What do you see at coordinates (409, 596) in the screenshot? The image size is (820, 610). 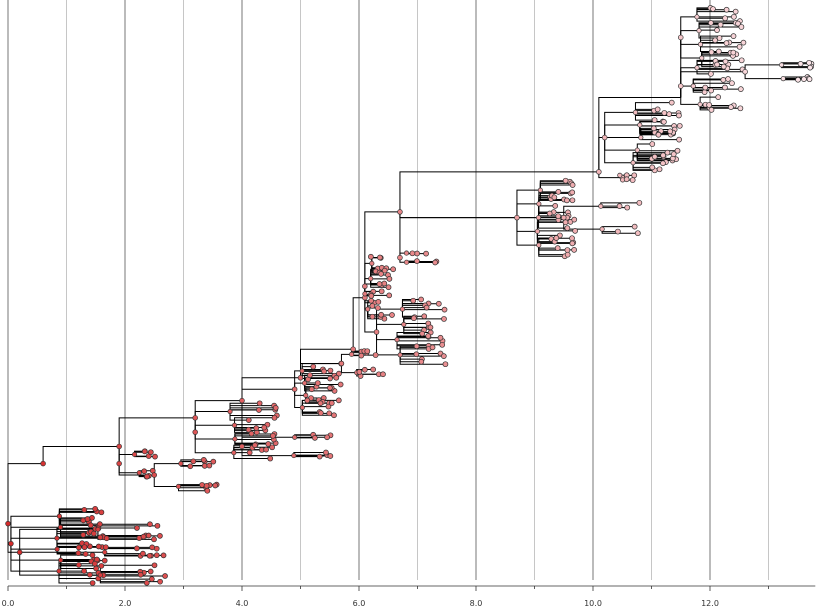 I see `x-axis: 0.0 2.0 4.0 6.0 8.0 10.0 12.0` at bounding box center [409, 596].